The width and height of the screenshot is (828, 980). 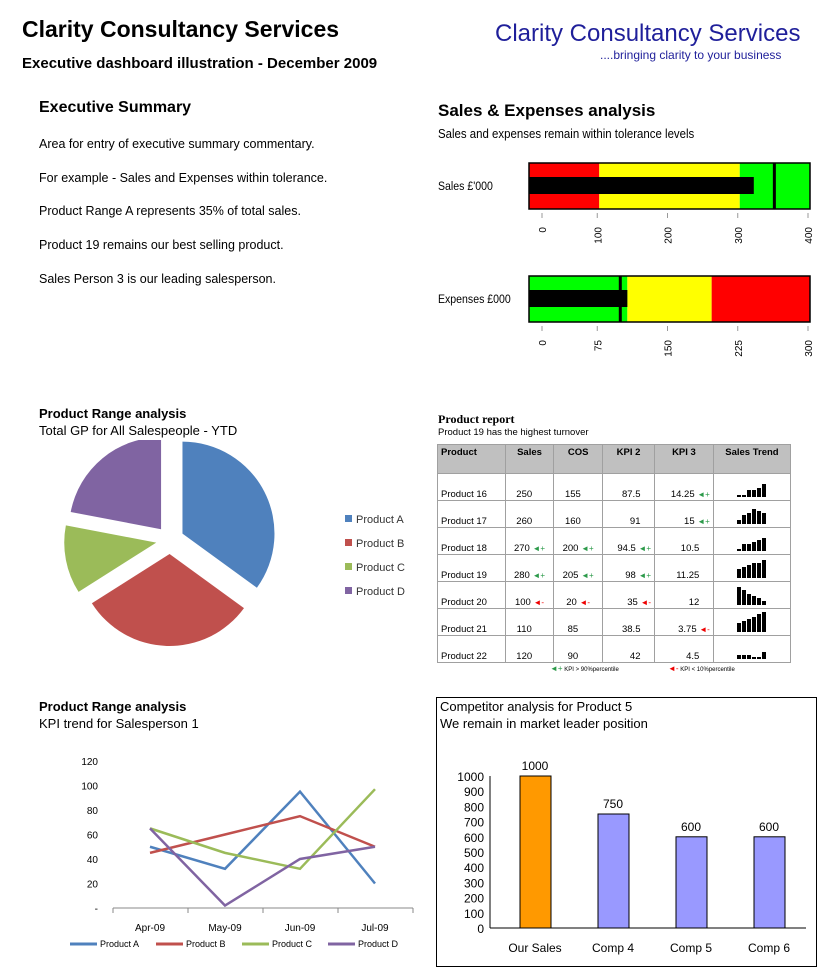 What do you see at coordinates (614, 541) in the screenshot?
I see `table-row: Product 18 270 ◄+ 200 ◄+ 94.5 ◄+ 10.5` at bounding box center [614, 541].